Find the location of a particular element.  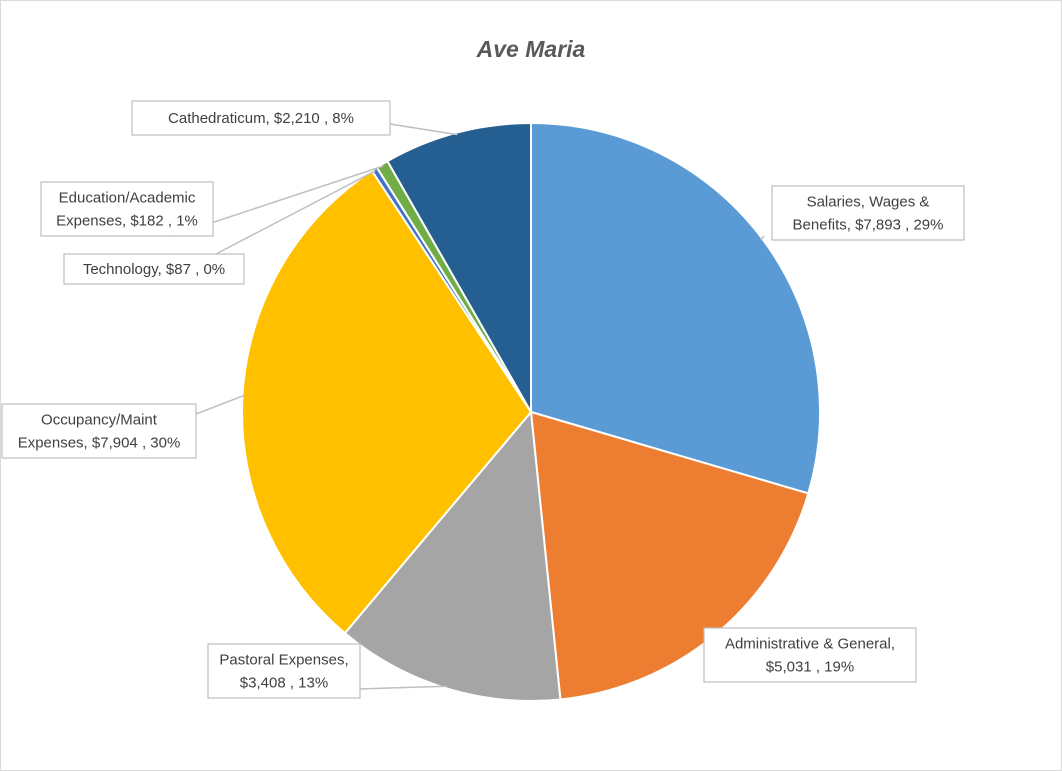

data-label-text: Occupancy/Maint is located at coordinates (99, 420).